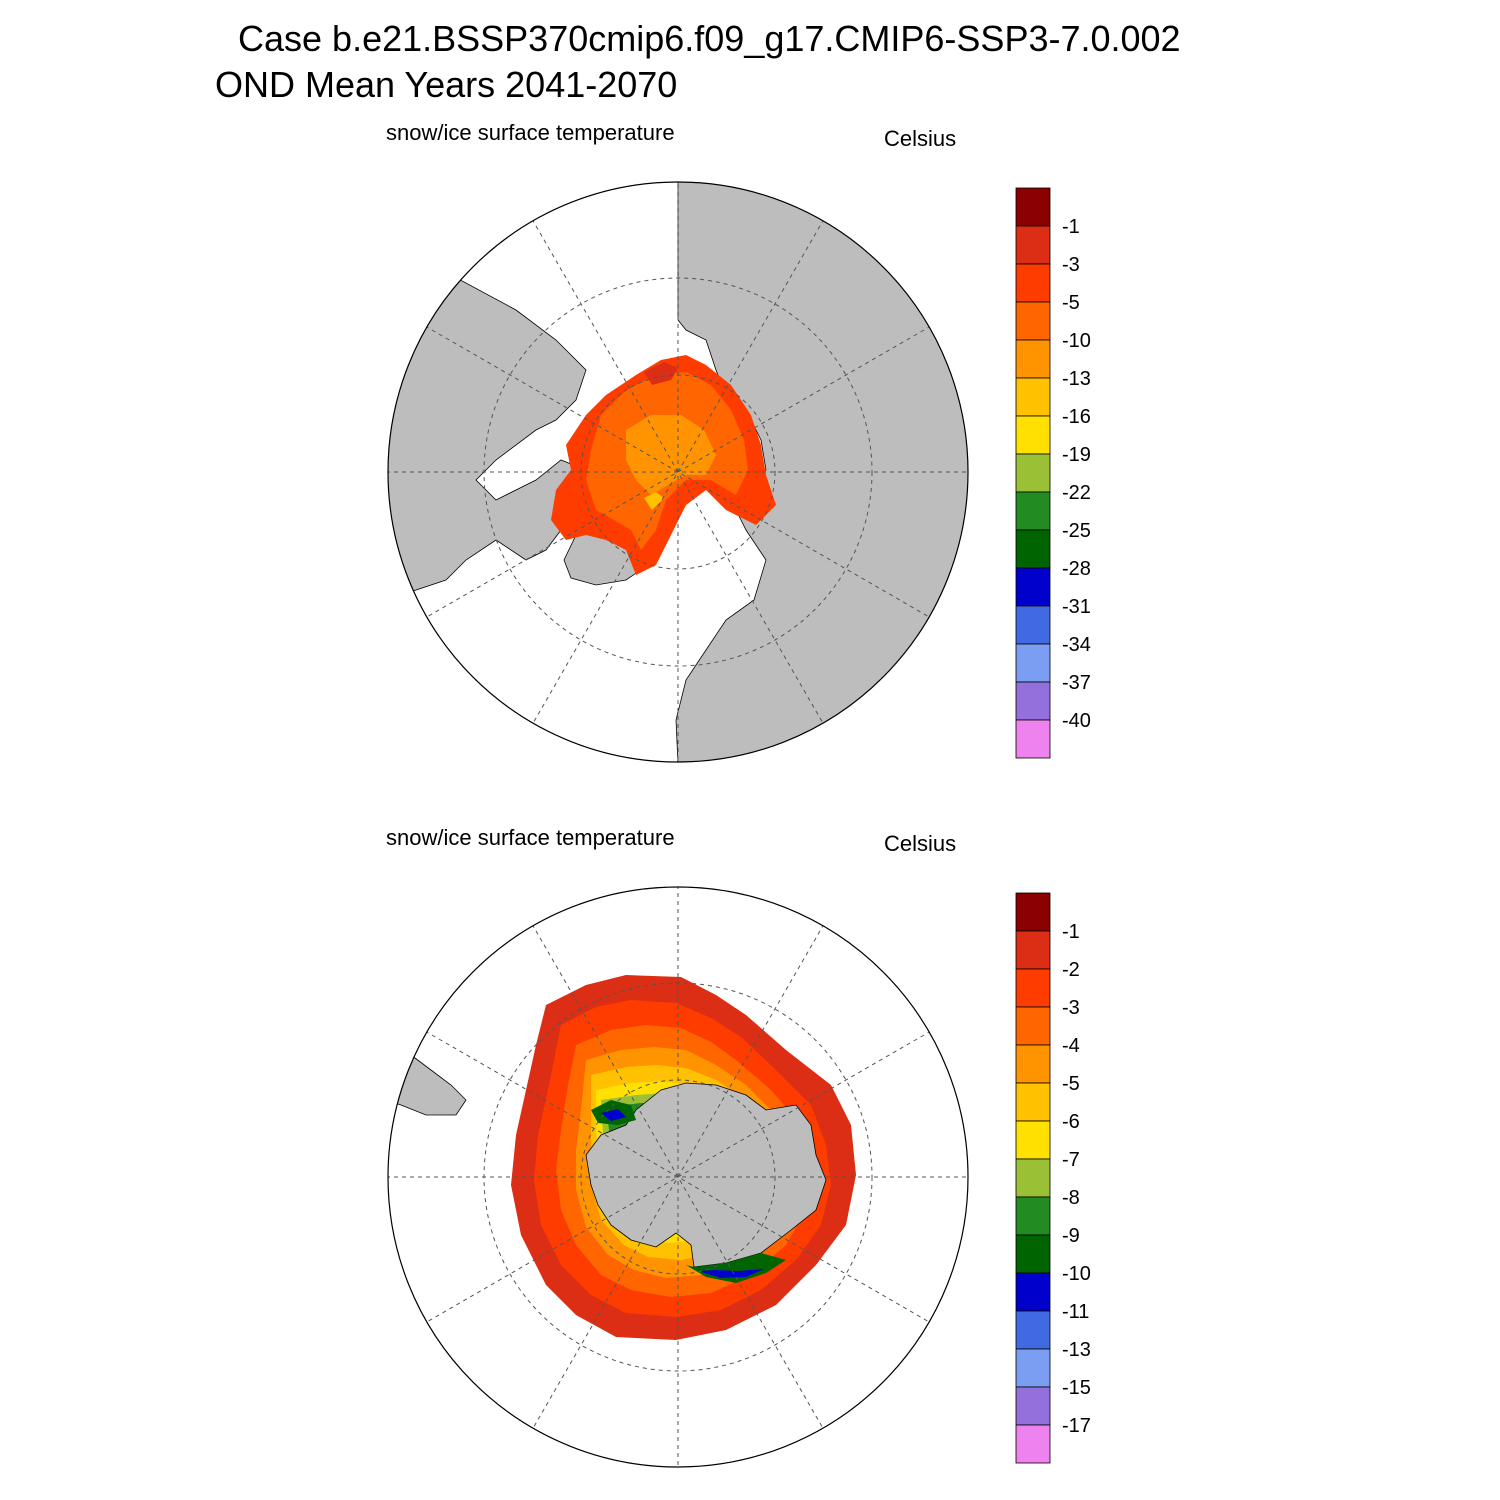 The width and height of the screenshot is (1500, 1500). Describe the element at coordinates (1075, 1312) in the screenshot. I see `south-colorbar-label: -11` at that location.